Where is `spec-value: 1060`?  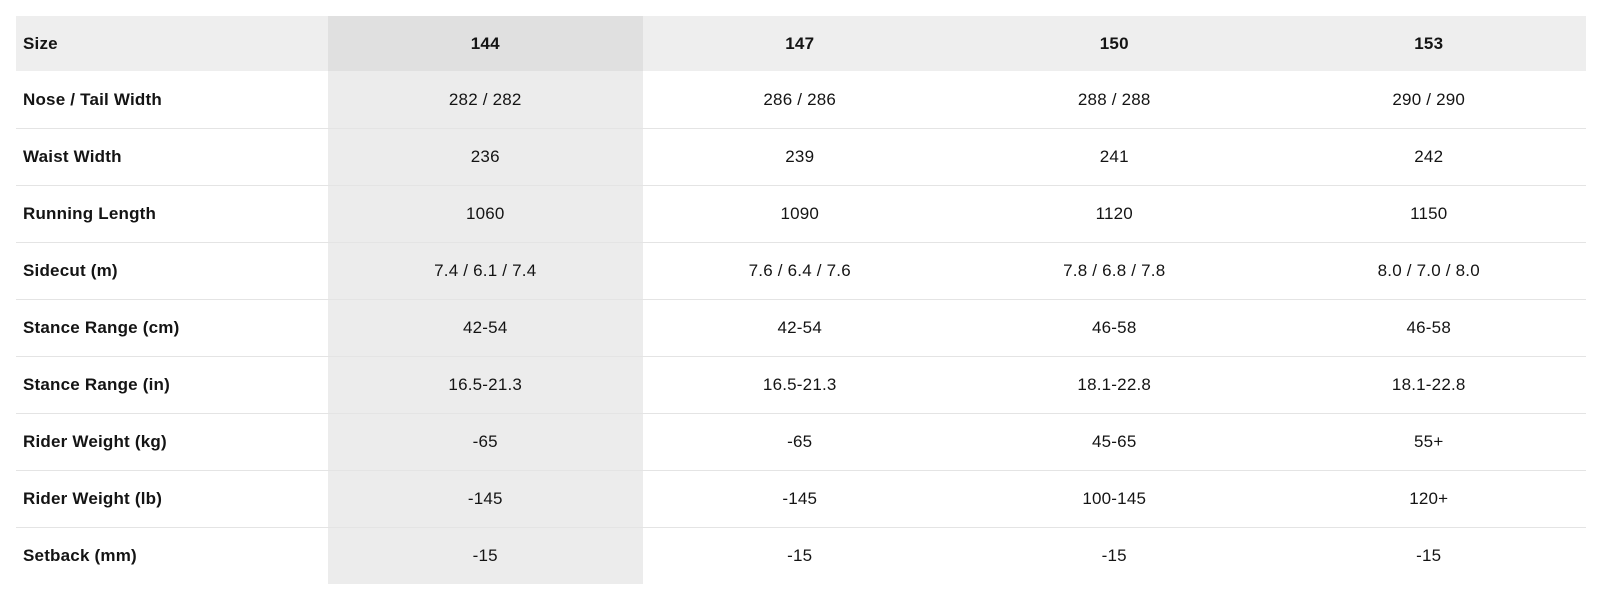 spec-value: 1060 is located at coordinates (485, 214).